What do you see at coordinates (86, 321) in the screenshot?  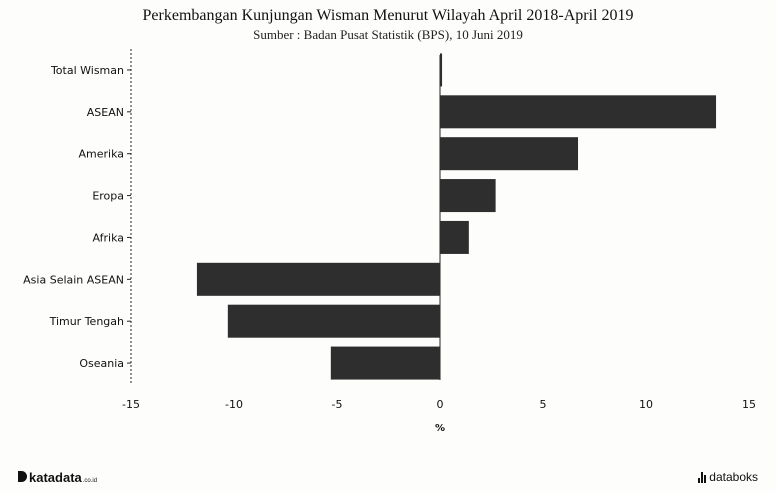 I see `category-label: Timur Tengah` at bounding box center [86, 321].